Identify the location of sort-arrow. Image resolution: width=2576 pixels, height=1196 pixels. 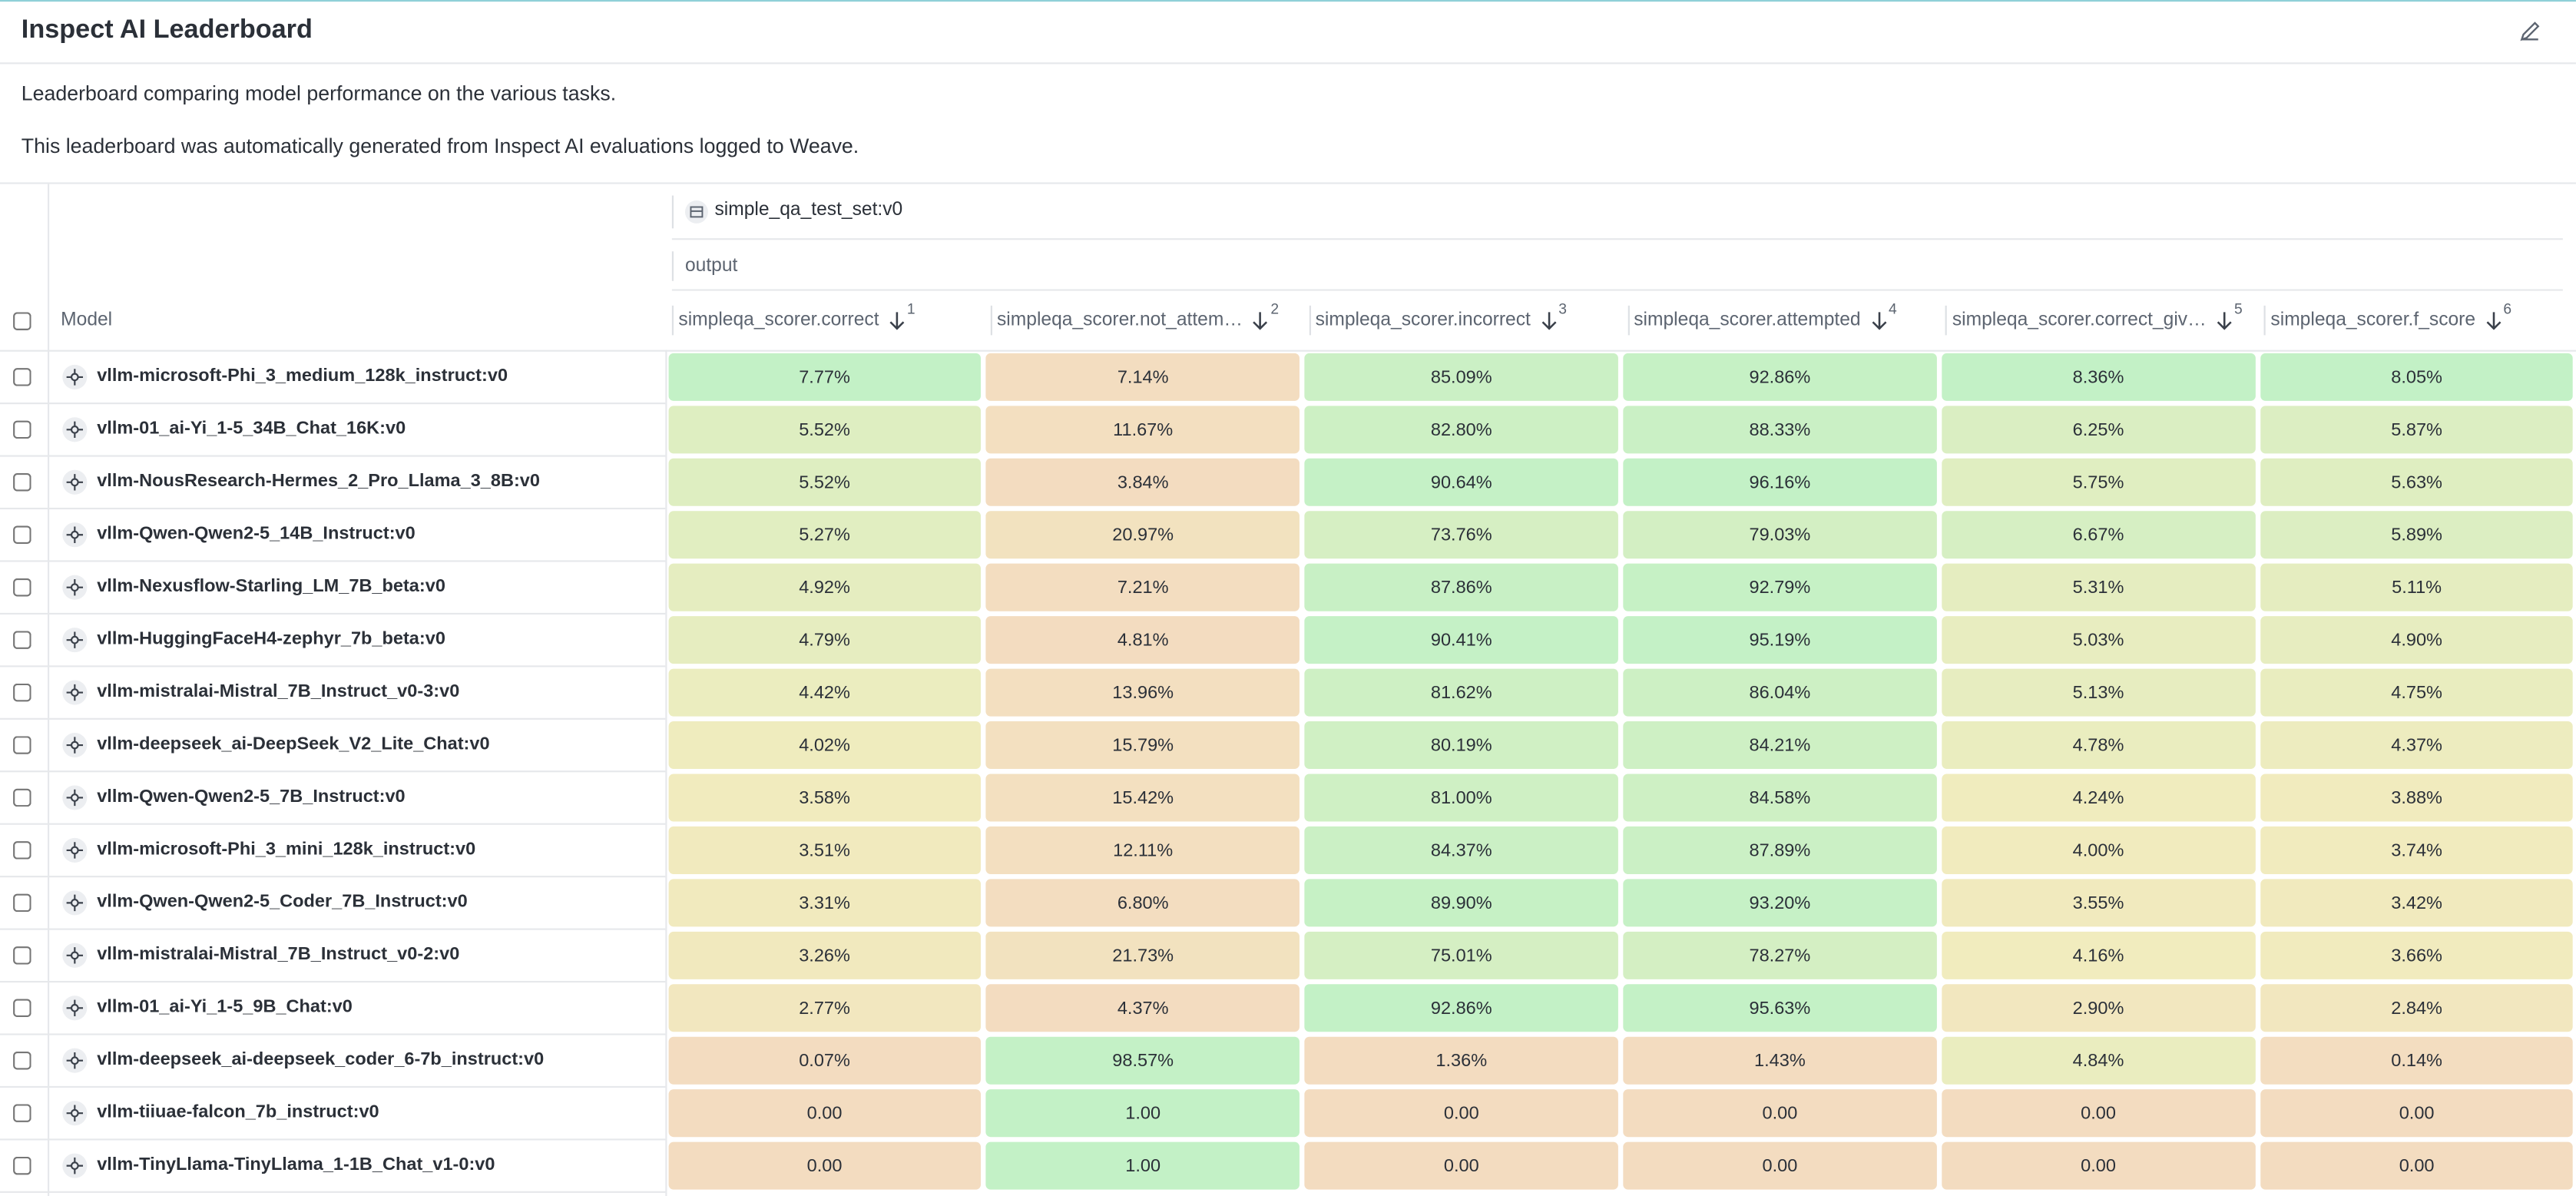
(1260, 321).